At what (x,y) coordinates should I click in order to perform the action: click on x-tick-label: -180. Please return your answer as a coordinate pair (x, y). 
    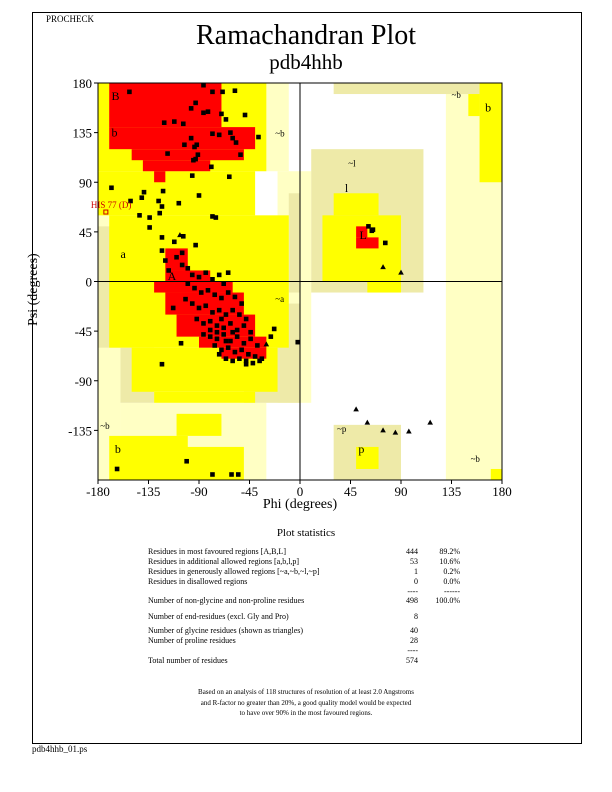
    Looking at the image, I should click on (98, 491).